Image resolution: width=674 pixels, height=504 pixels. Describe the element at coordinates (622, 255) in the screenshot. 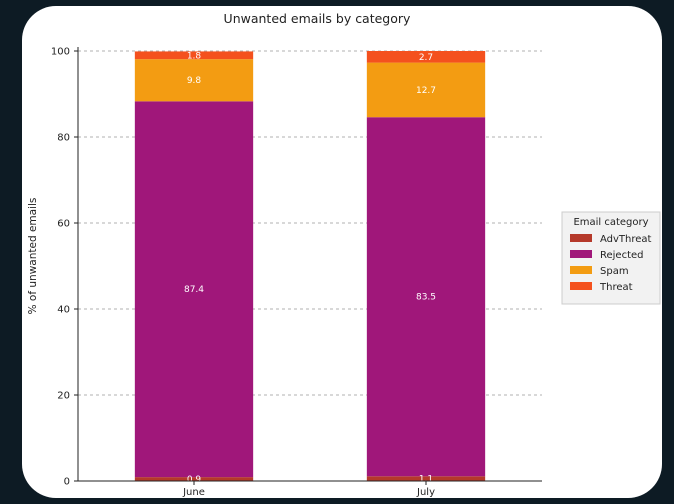

I see `legend-entry: Rejected` at that location.